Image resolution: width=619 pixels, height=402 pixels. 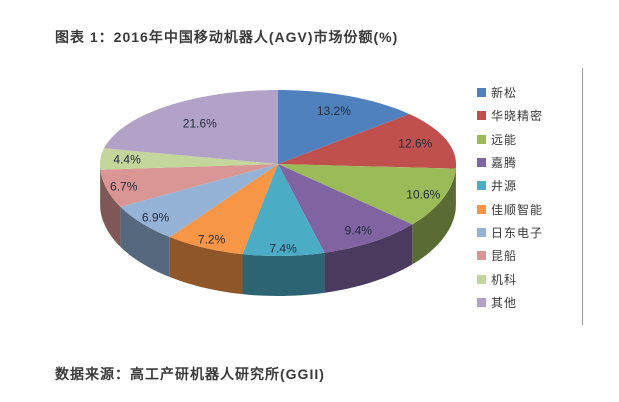 I want to click on chart-title: 图表 1：2016年中国移动机器人(AGV)市场份额(%), so click(x=227, y=37).